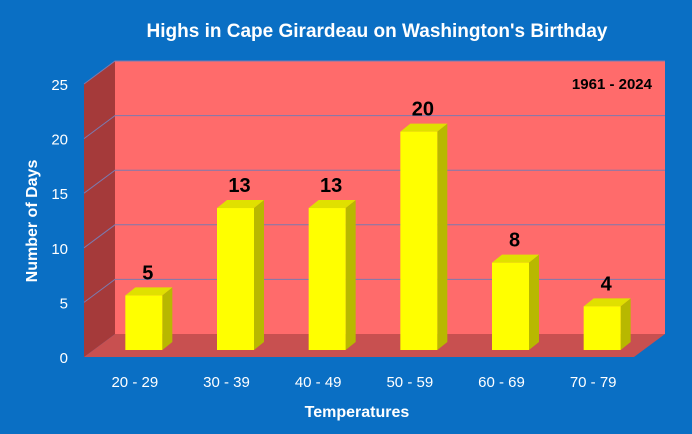 The width and height of the screenshot is (692, 434). I want to click on y-tick-label: 0, so click(64, 358).